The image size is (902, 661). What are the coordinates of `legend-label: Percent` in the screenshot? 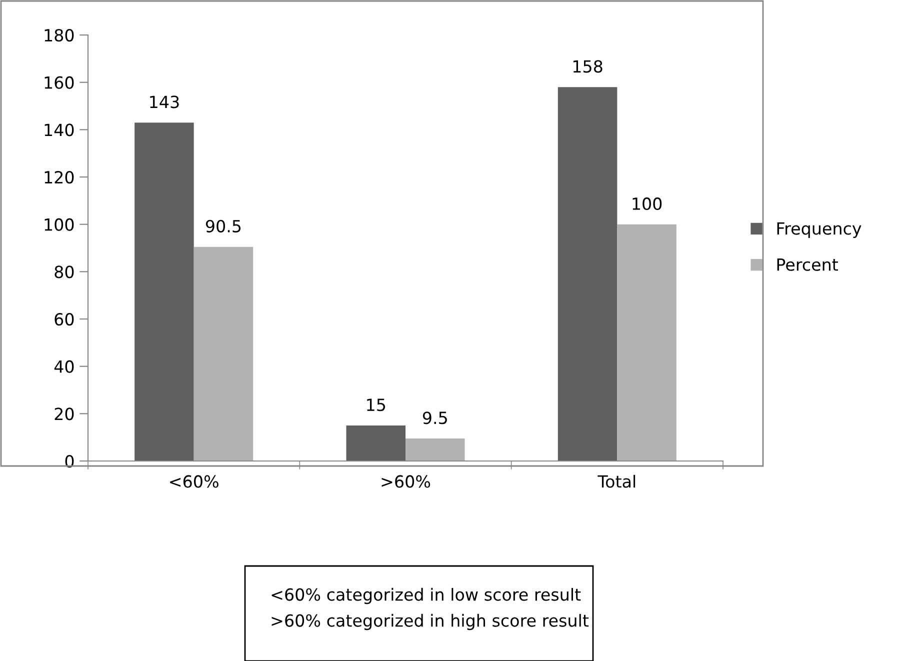 It's located at (807, 264).